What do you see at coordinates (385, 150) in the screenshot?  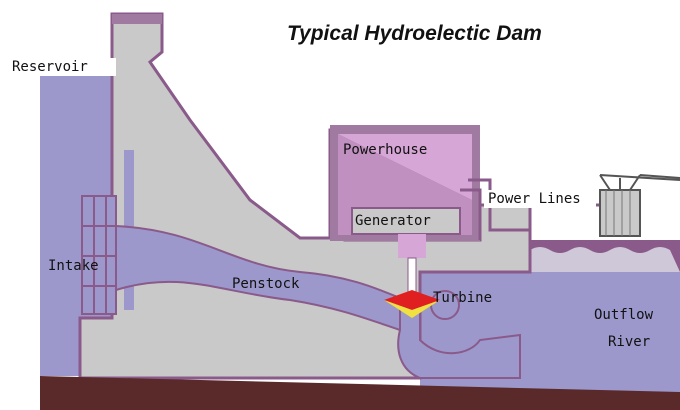 I see `label: Powerhouse` at bounding box center [385, 150].